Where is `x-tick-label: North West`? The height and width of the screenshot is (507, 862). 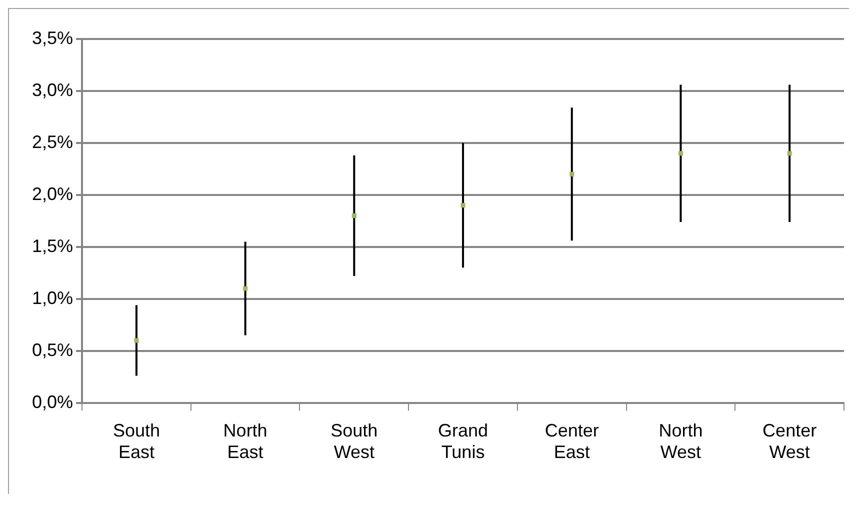
x-tick-label: North West is located at coordinates (680, 441).